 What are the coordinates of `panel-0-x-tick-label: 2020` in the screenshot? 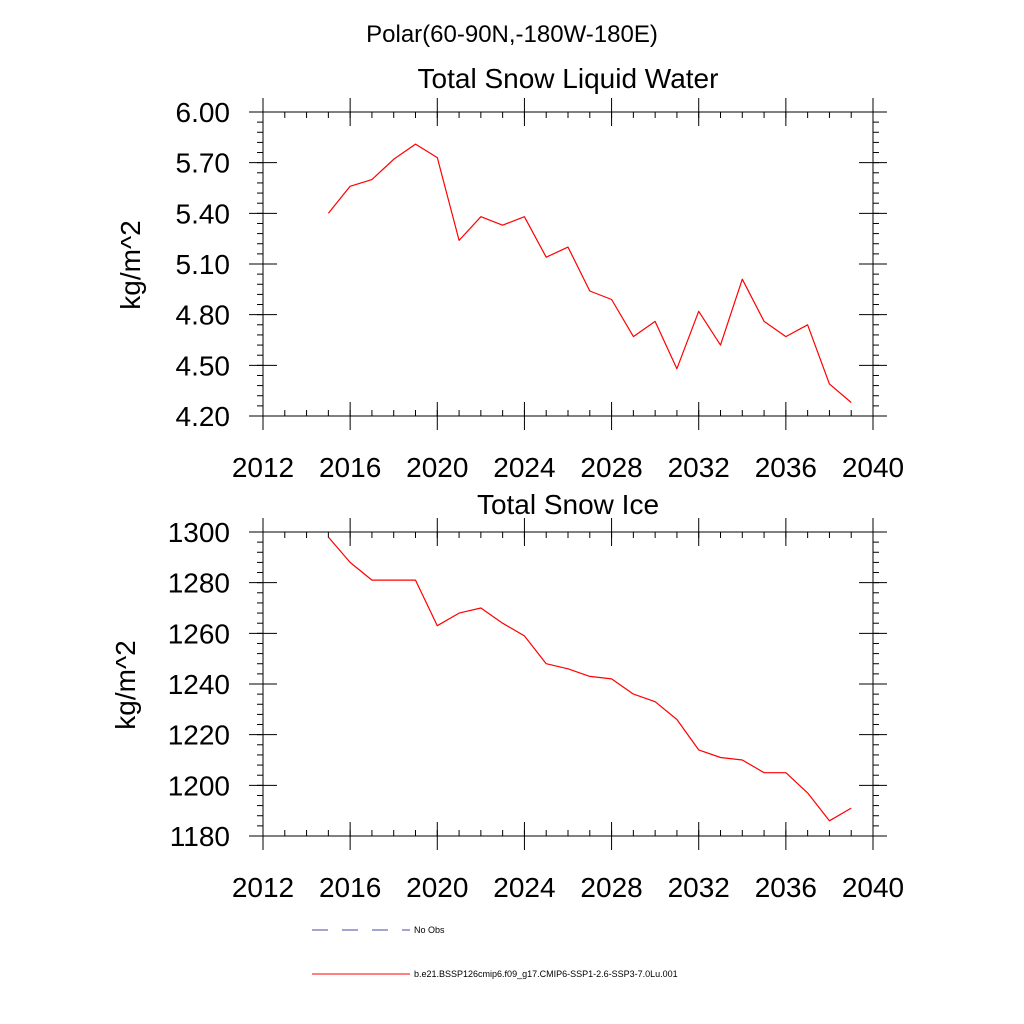 It's located at (437, 467).